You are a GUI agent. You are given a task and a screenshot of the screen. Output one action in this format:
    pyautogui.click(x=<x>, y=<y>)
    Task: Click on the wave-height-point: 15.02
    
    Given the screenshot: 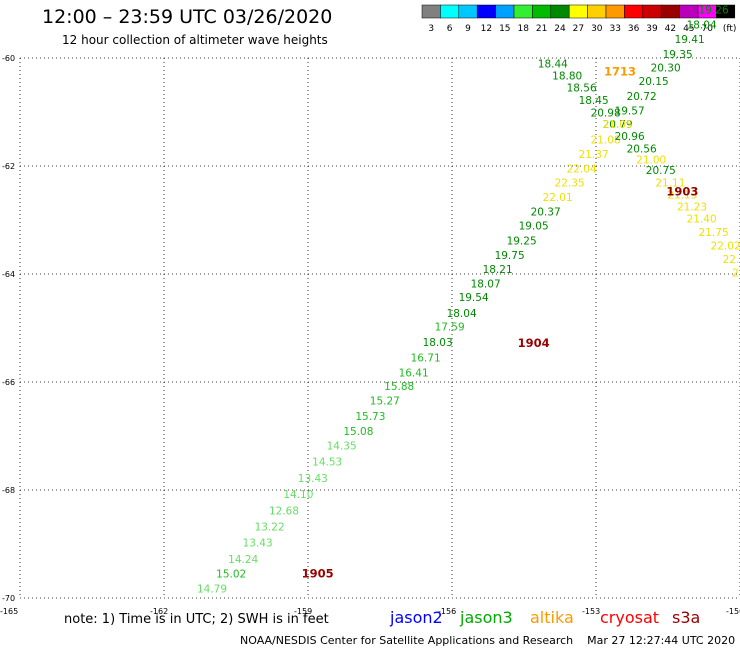 What is the action you would take?
    pyautogui.click(x=231, y=574)
    